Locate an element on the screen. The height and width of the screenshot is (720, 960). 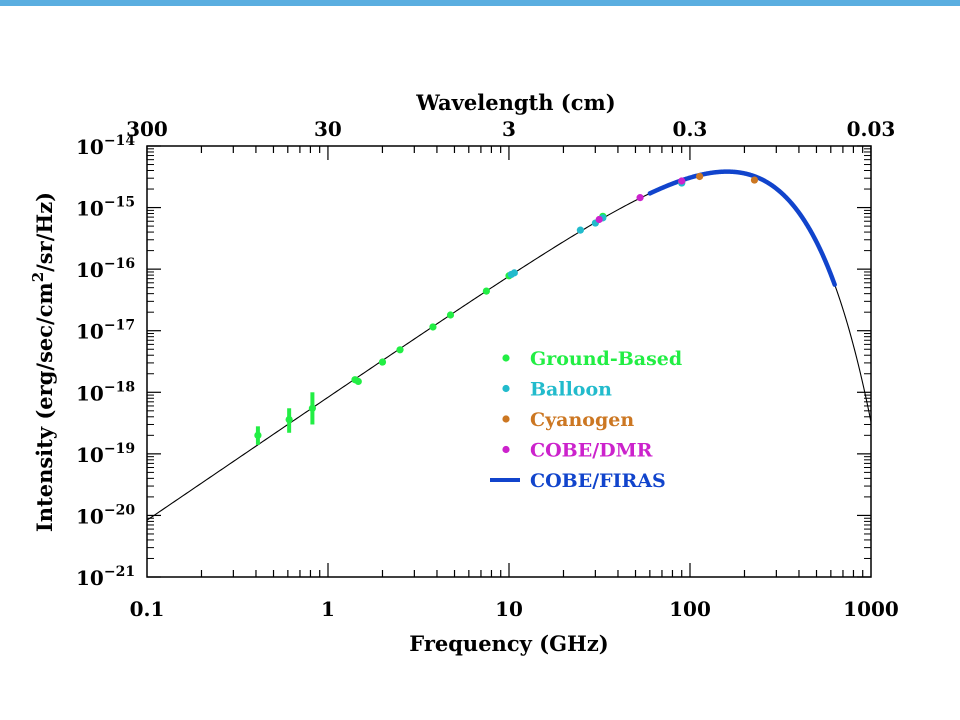
y-tick-exponent: −17 is located at coordinates (119, 326).